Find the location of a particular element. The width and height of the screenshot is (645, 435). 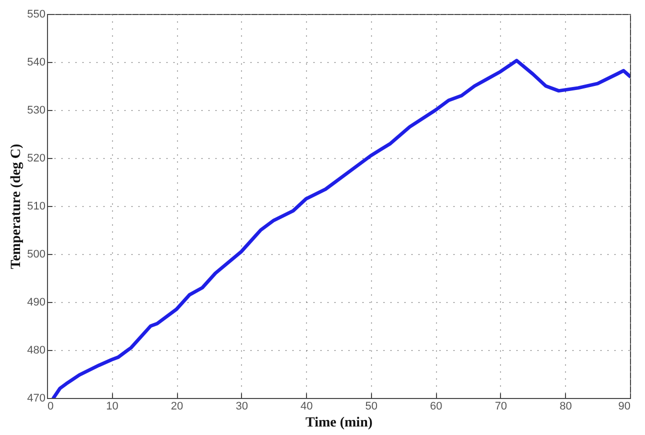

y-tick-label: 510 is located at coordinates (36, 206).